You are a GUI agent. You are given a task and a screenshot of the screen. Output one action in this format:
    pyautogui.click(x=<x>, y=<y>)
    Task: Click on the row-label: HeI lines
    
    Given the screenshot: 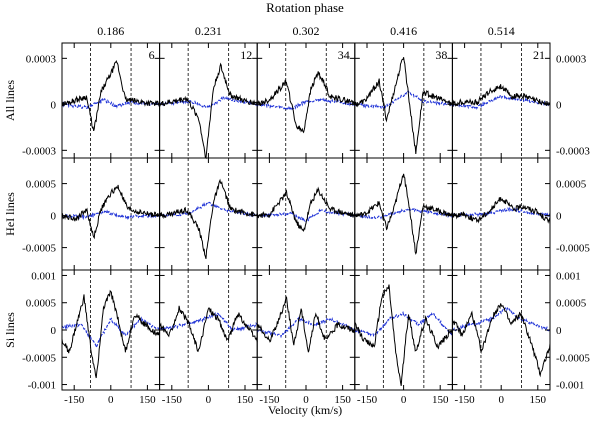 What is the action you would take?
    pyautogui.click(x=10, y=214)
    